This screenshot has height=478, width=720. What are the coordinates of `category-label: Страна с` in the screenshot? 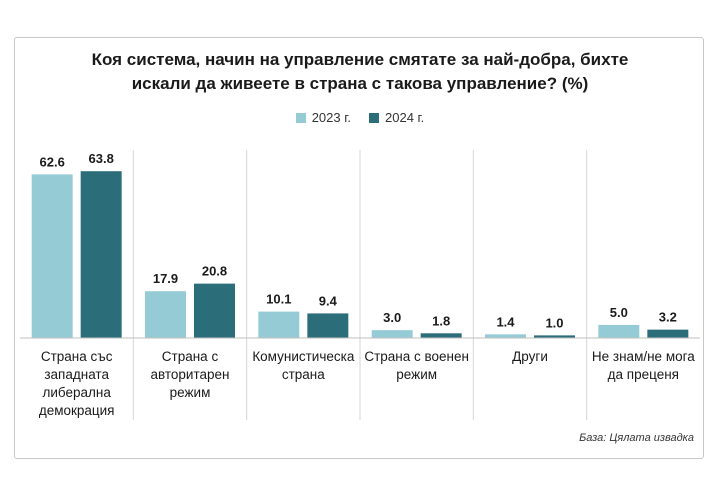 It's located at (190, 356).